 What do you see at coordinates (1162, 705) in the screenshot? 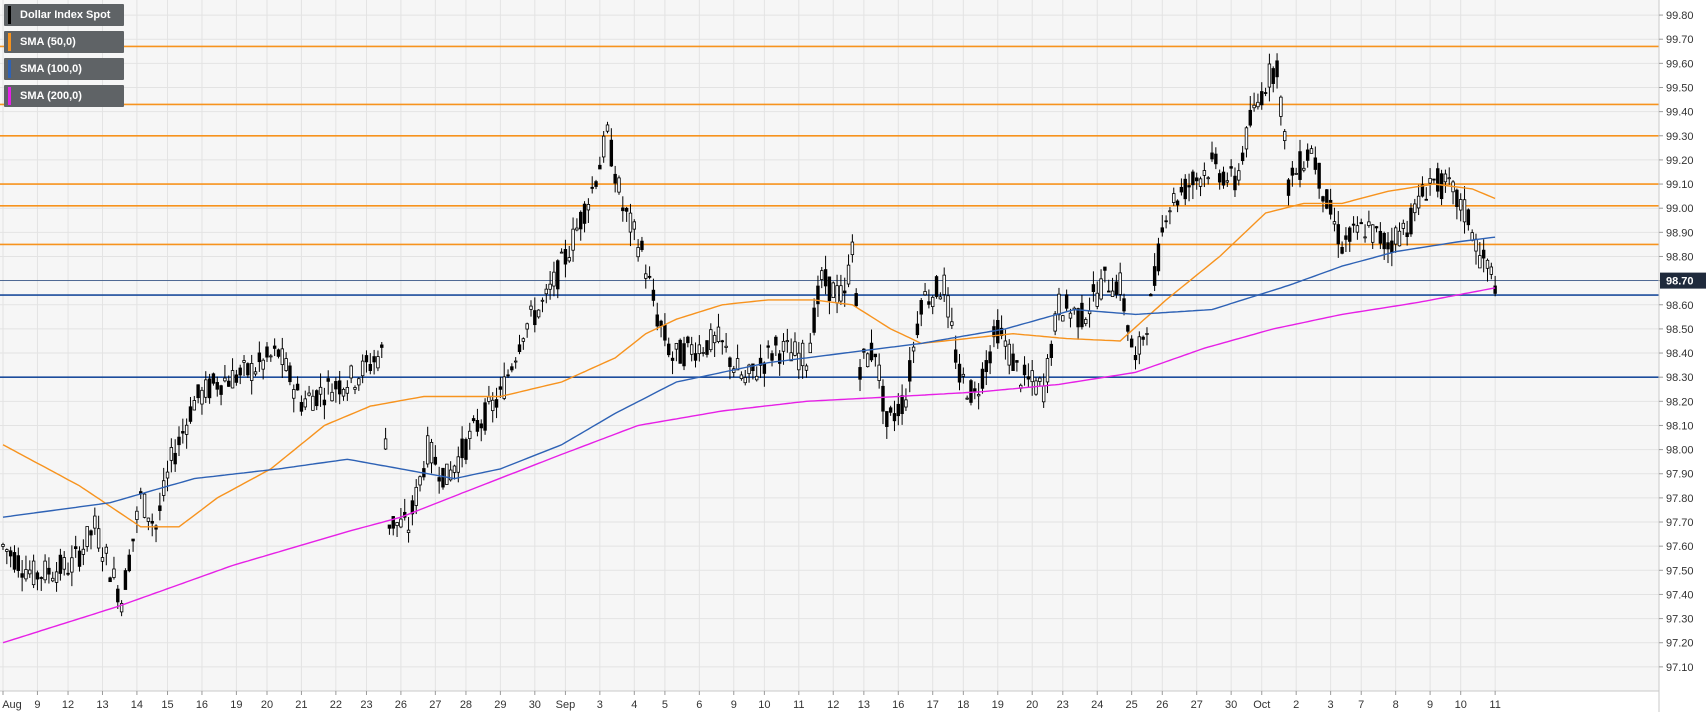
I see `x-tick-label: 26` at bounding box center [1162, 705].